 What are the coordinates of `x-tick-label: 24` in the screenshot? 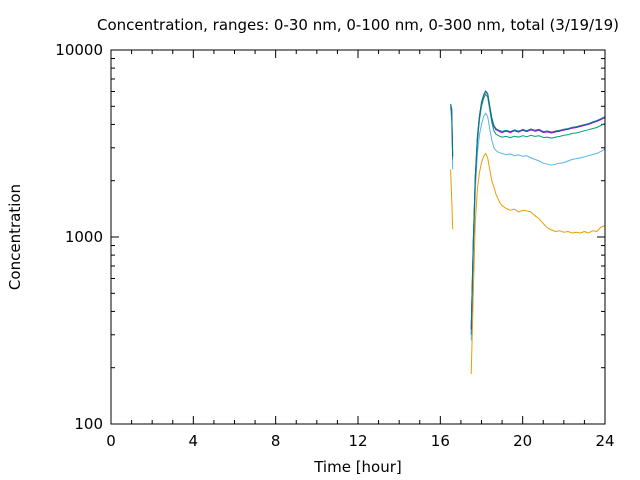 It's located at (604, 441).